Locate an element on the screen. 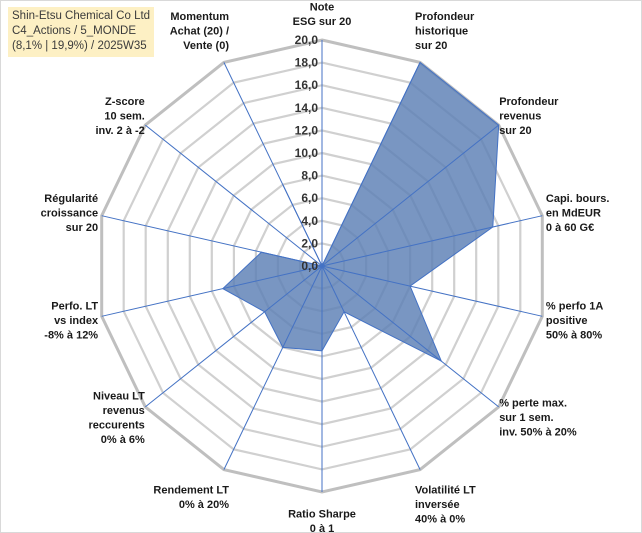 The width and height of the screenshot is (642, 533). category-label: Rendement LT 0% à 20% is located at coordinates (191, 498).